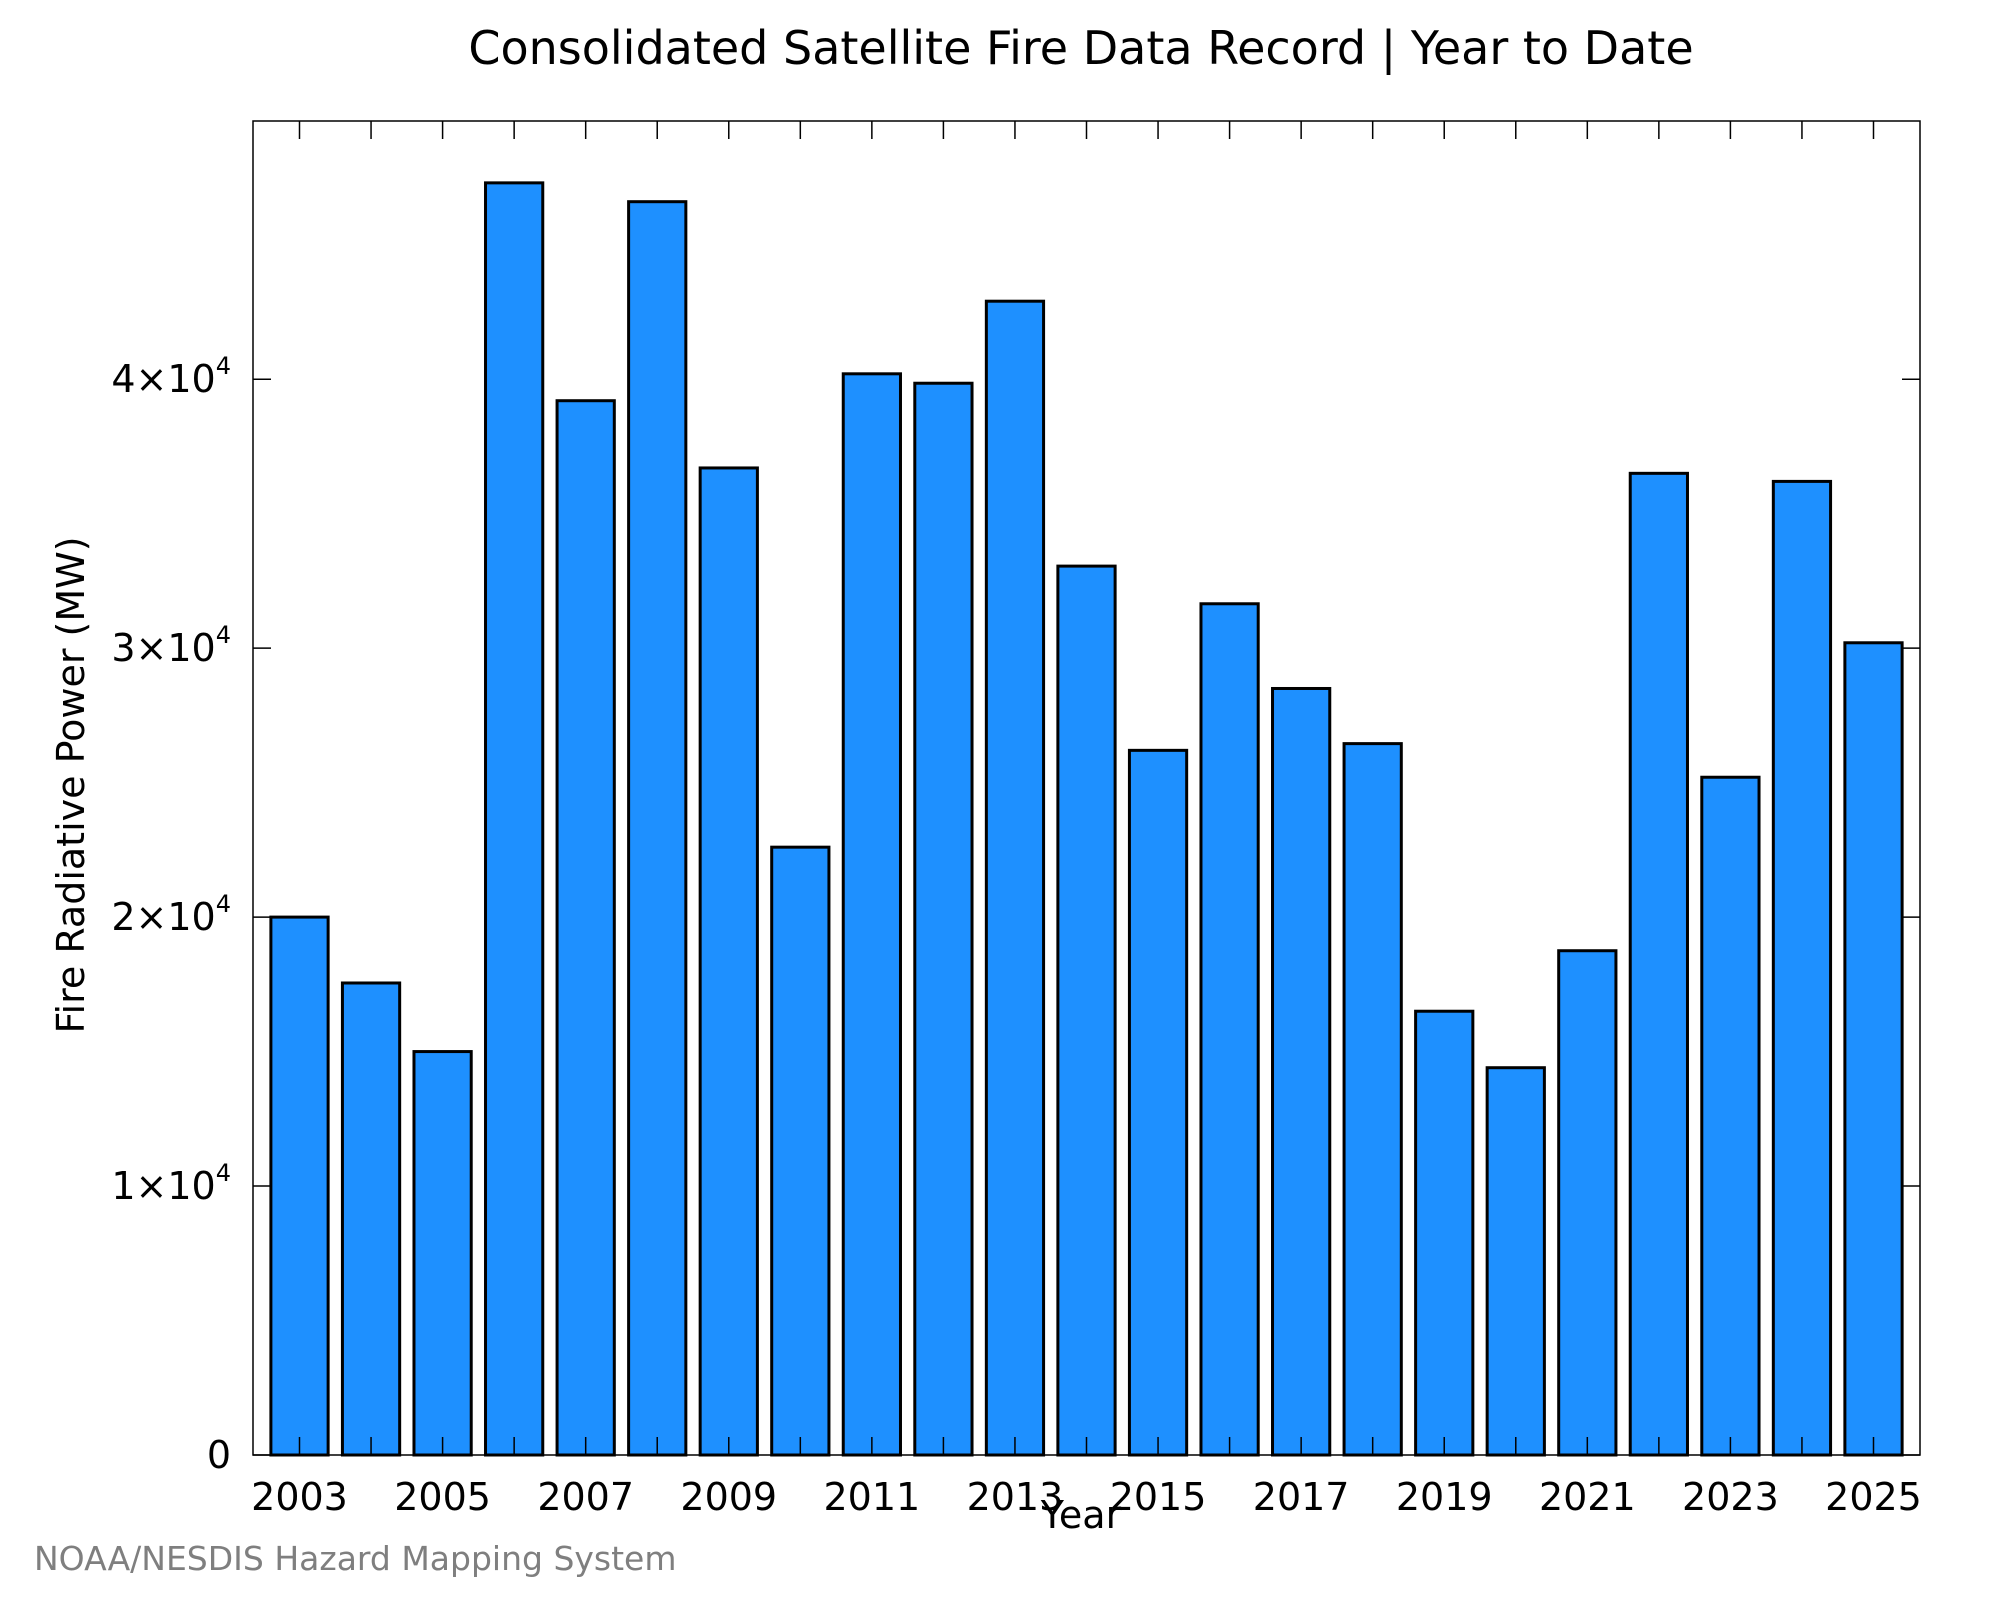  What do you see at coordinates (1444, 1497) in the screenshot?
I see `x-tick-label-2019: 2019` at bounding box center [1444, 1497].